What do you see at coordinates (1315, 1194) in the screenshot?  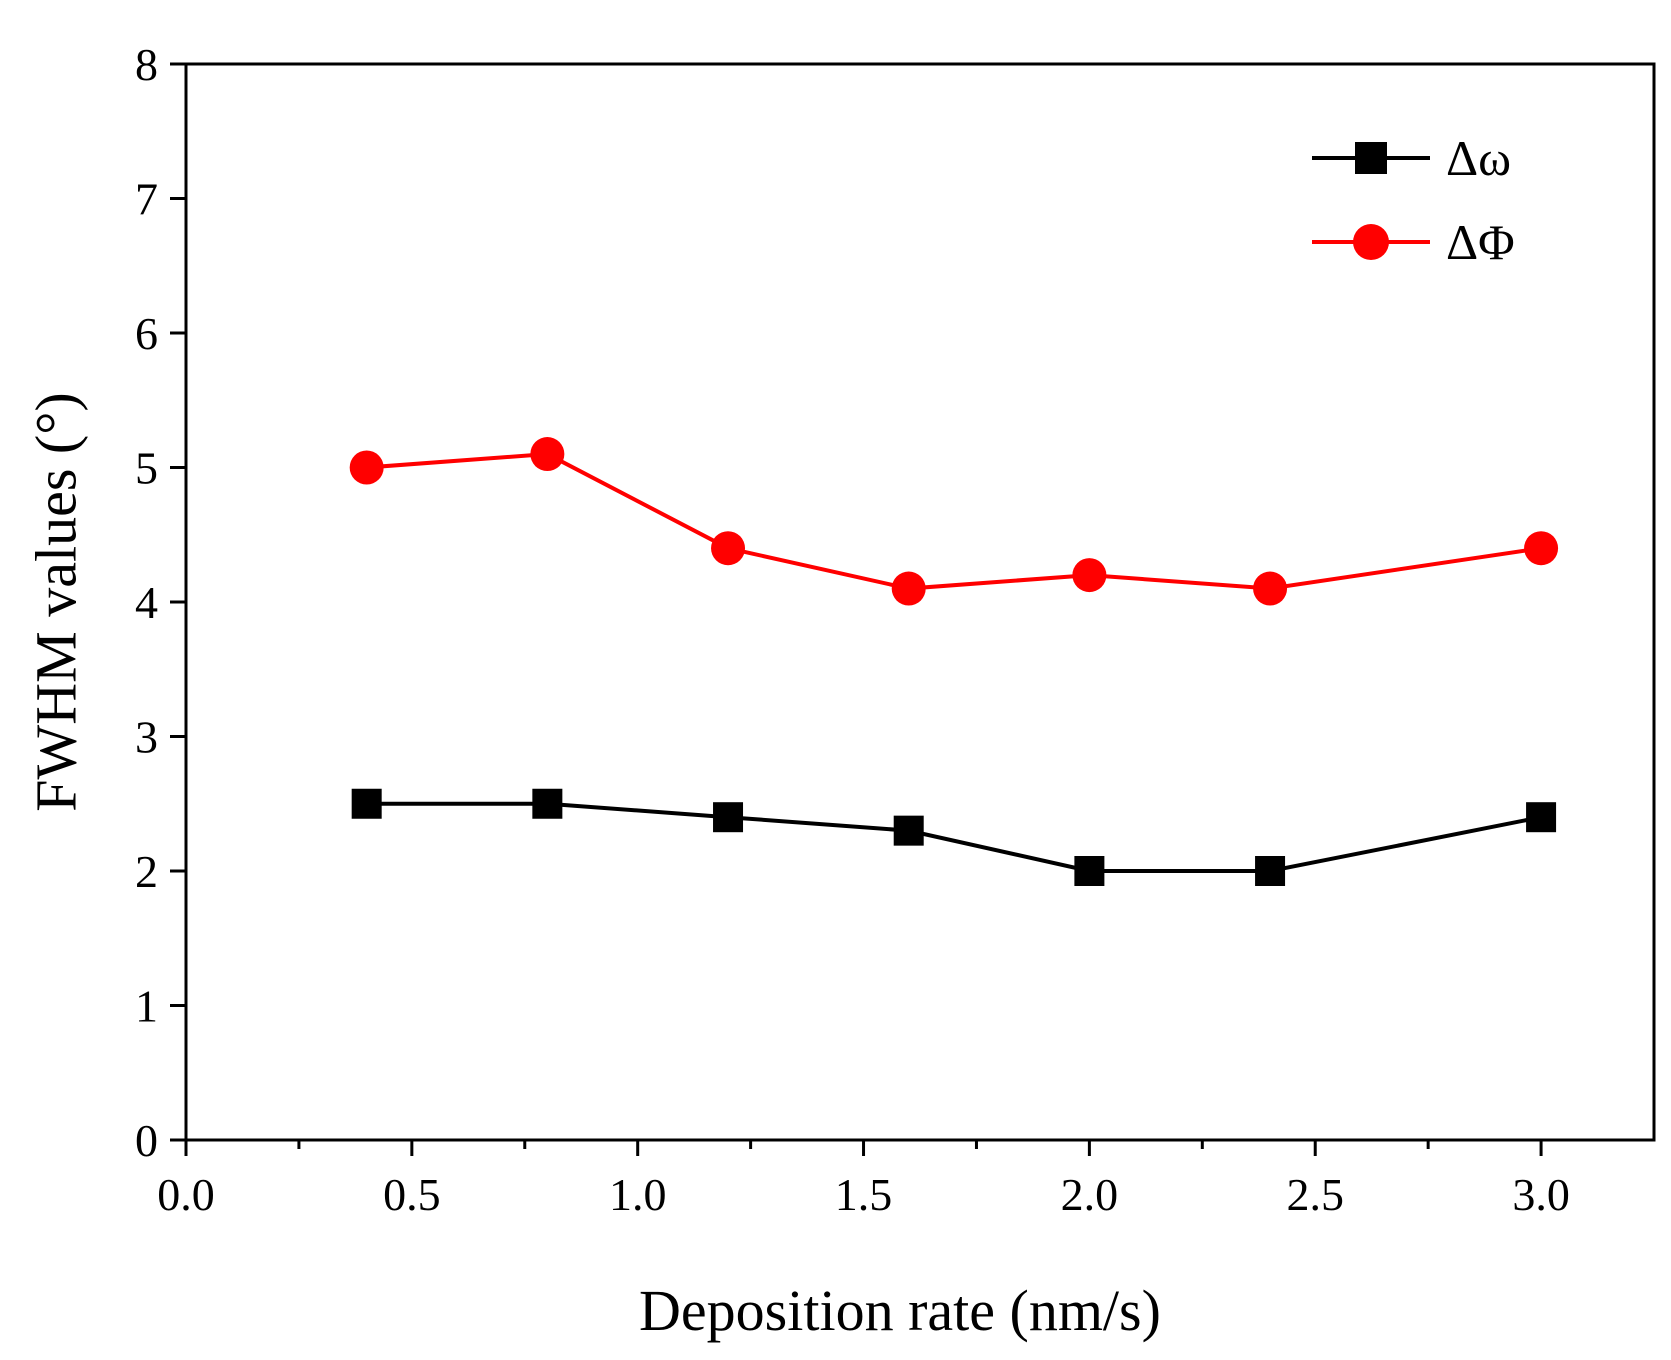 I see `x-tick-label: 2.5` at bounding box center [1315, 1194].